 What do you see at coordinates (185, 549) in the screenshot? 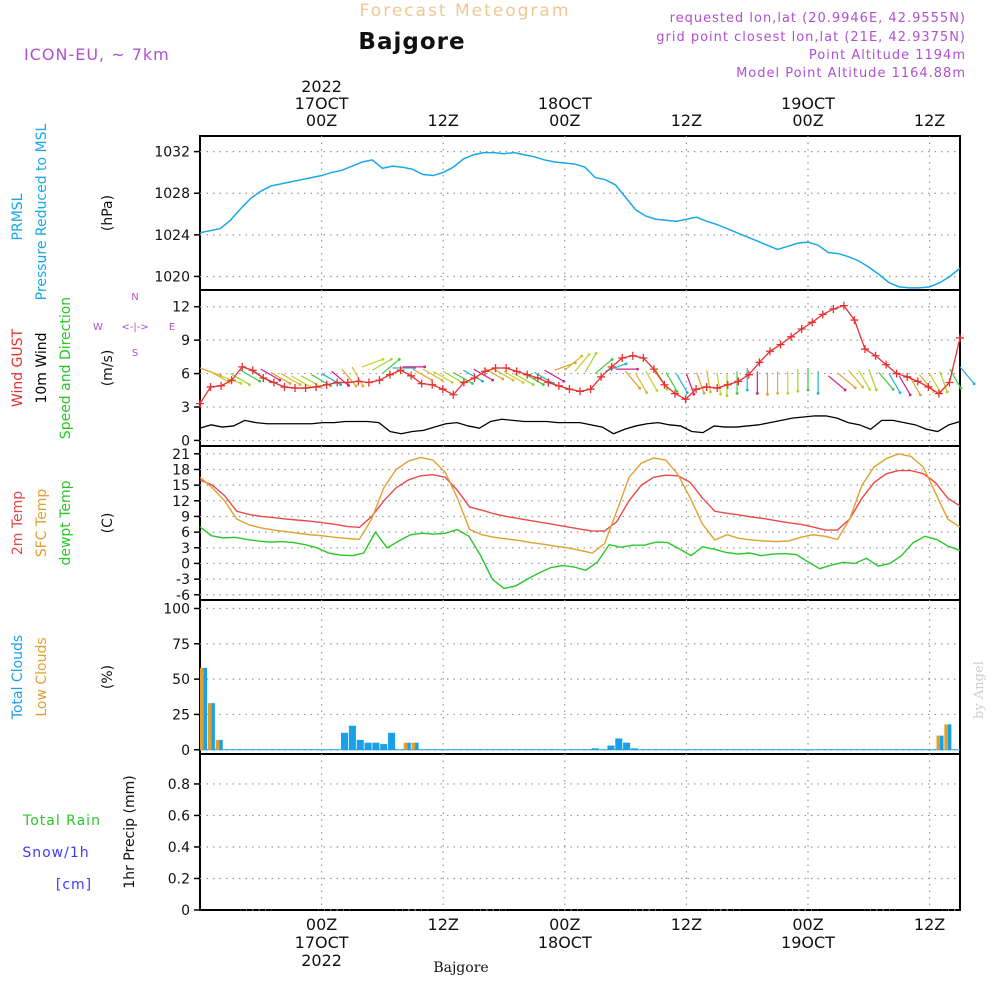
I see `ytick-label-temperature-3: 3` at bounding box center [185, 549].